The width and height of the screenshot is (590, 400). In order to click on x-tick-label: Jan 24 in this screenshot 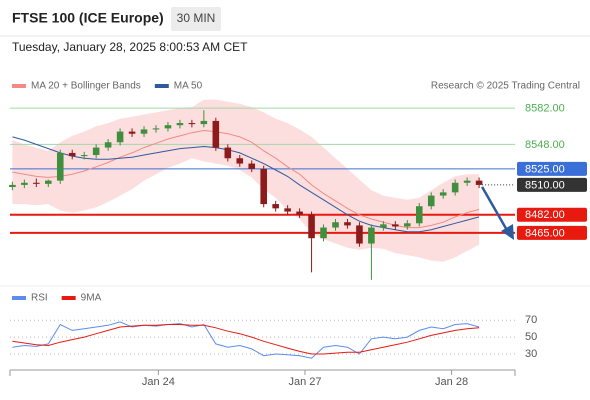, I will do `click(158, 382)`.